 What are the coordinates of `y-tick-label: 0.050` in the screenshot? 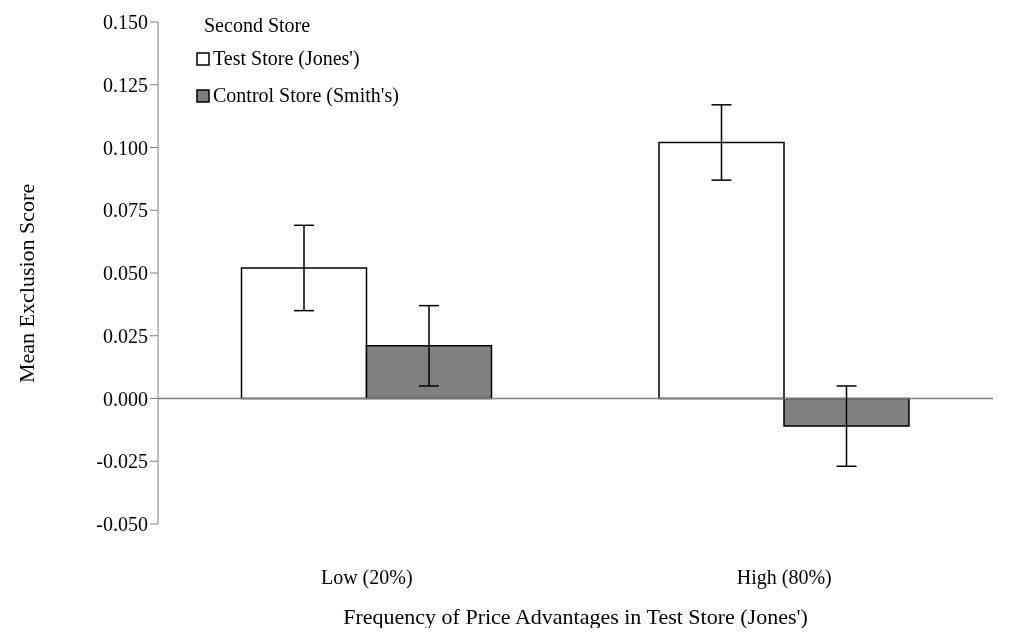 It's located at (125, 273).